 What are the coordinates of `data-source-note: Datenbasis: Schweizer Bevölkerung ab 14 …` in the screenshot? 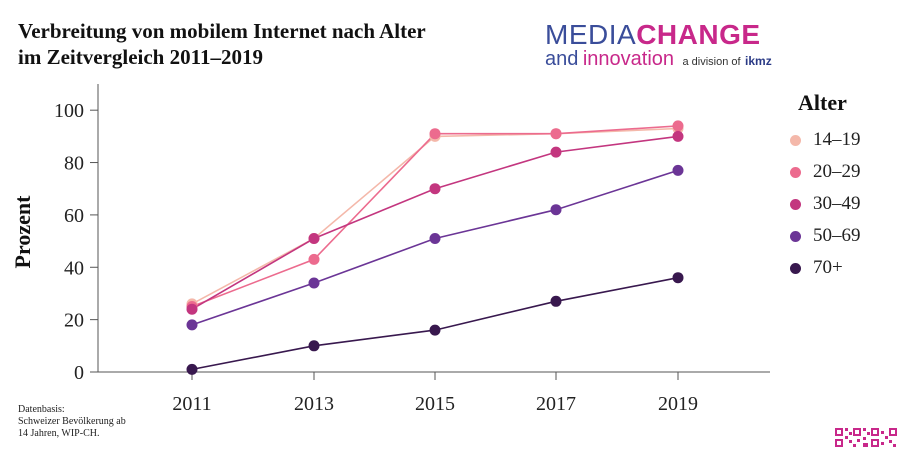 It's located at (83, 422).